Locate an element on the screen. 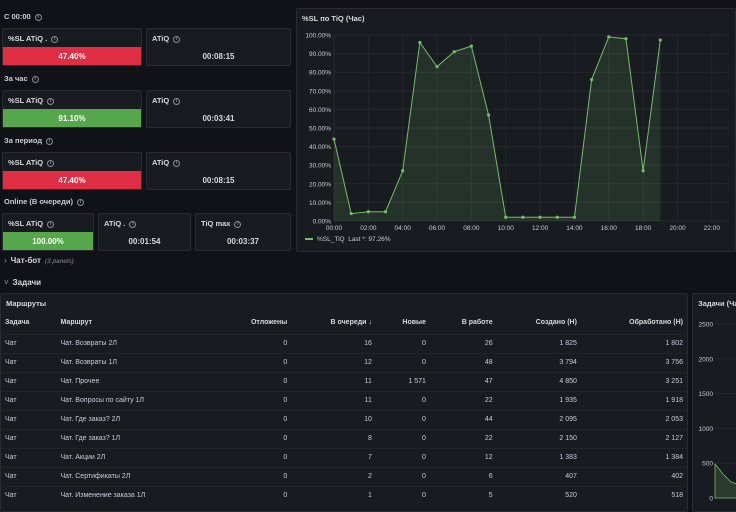 This screenshot has width=736, height=512. table-cell: 518 is located at coordinates (633, 495).